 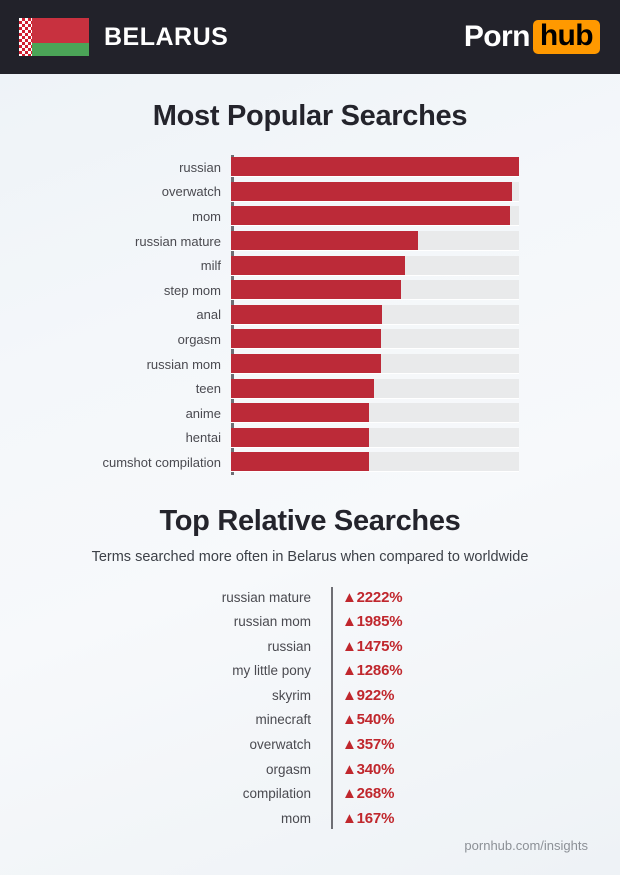 I want to click on bar-label: anime, so click(x=203, y=413).